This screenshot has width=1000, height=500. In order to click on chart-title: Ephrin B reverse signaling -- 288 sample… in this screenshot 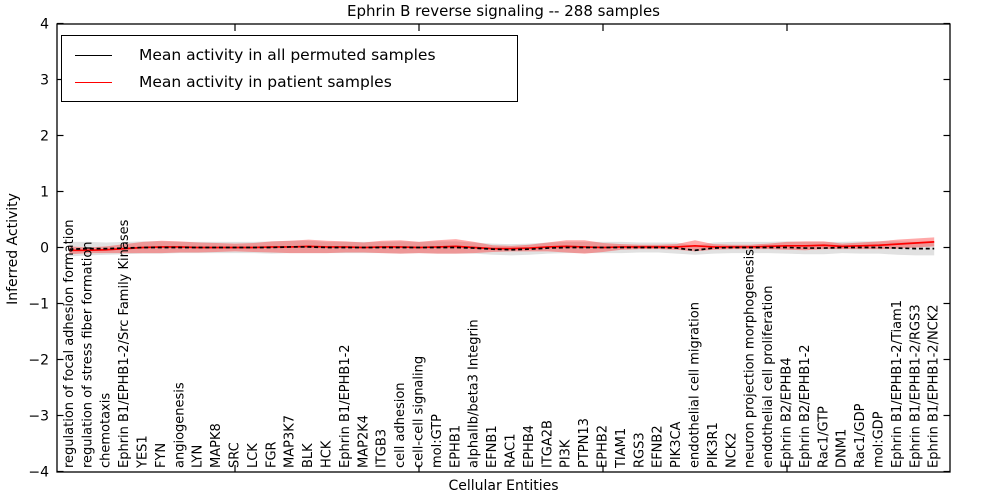, I will do `click(503, 11)`.